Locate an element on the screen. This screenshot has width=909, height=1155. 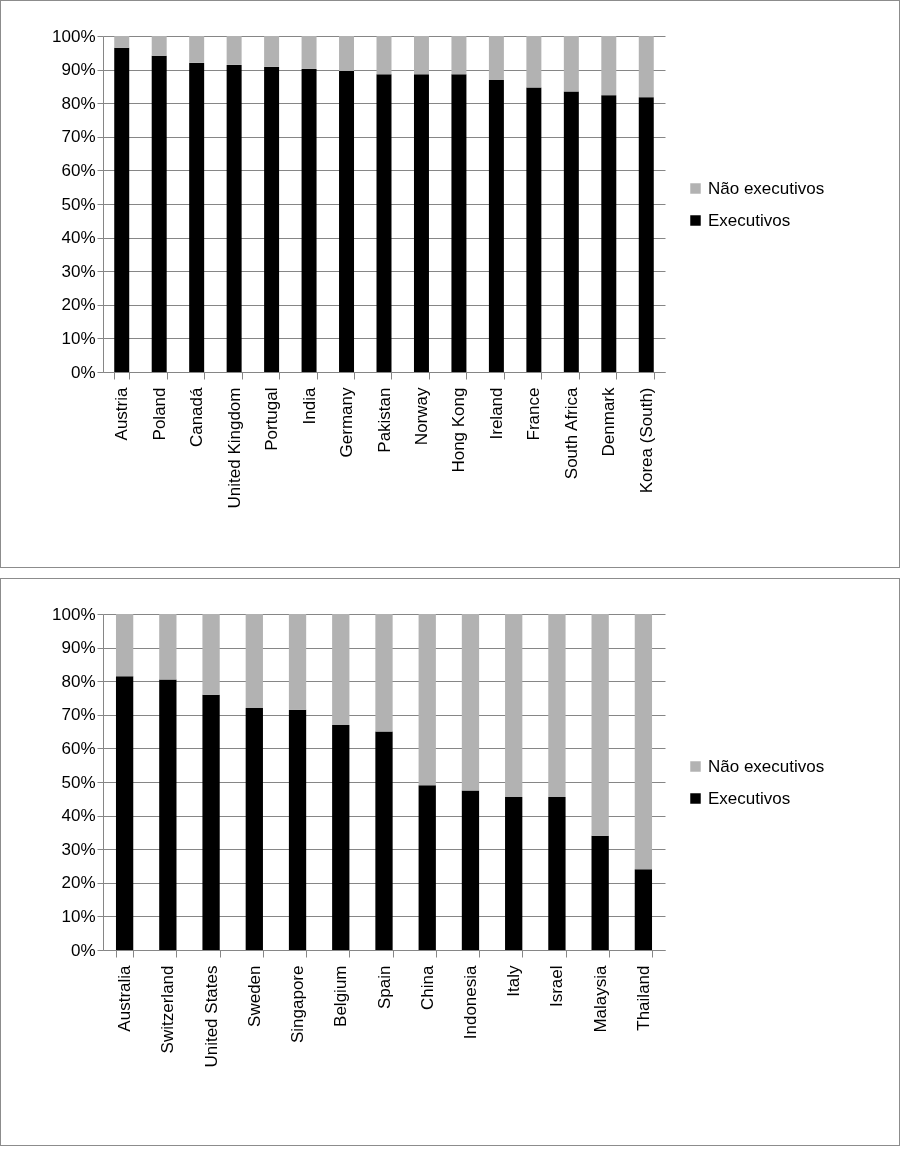
x-tick-label: Portugal is located at coordinates (272, 419).